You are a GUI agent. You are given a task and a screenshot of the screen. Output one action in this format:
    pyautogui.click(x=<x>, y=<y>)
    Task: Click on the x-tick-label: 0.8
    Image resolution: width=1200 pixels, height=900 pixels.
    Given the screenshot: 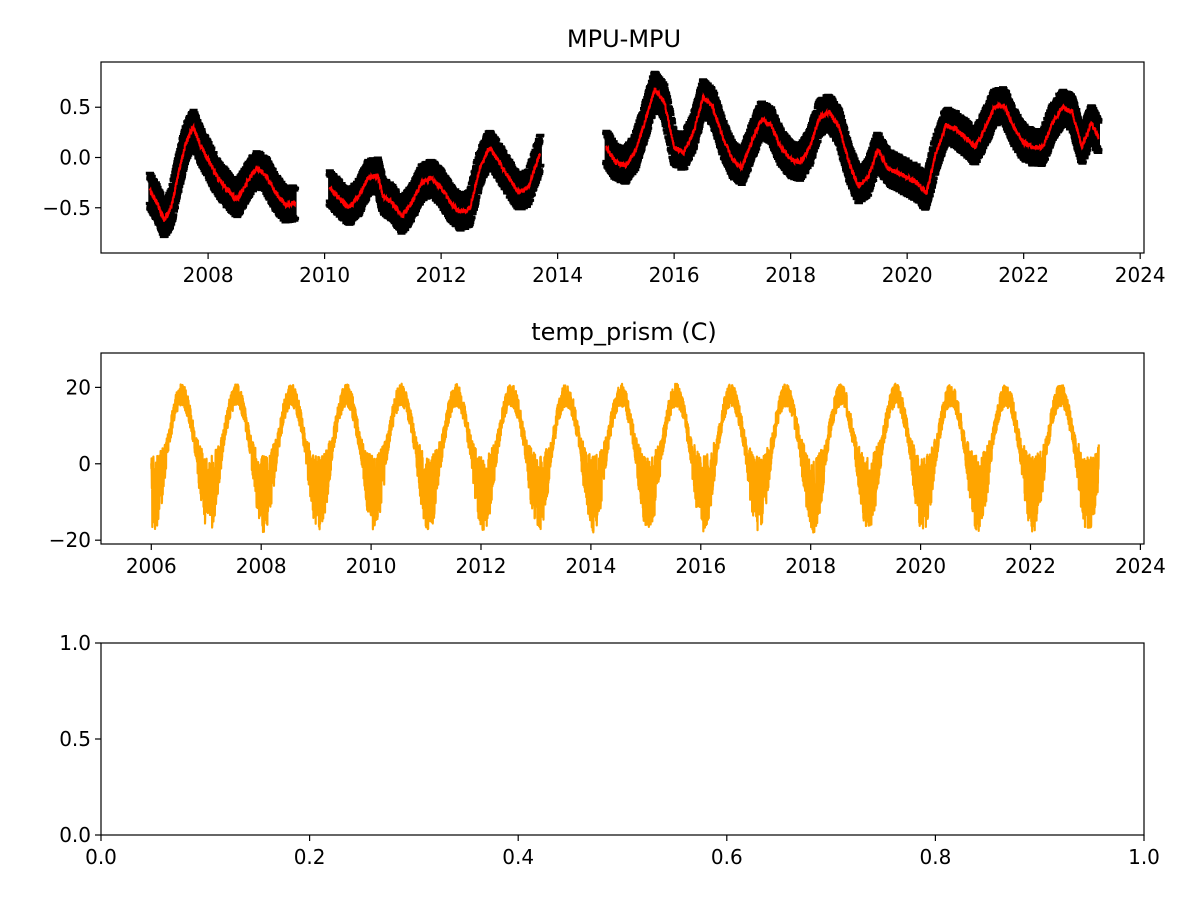 What is the action you would take?
    pyautogui.click(x=935, y=857)
    